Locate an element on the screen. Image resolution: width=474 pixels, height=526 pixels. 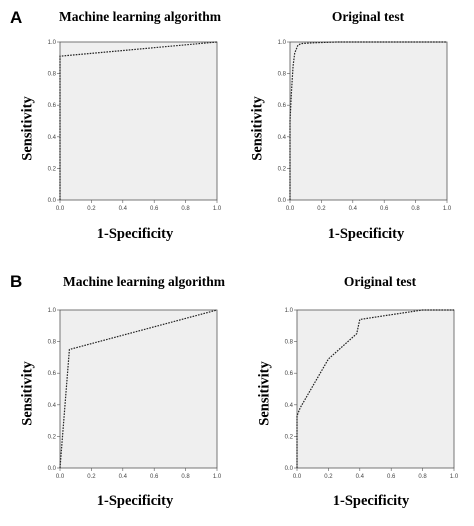
roc-chart-a-original: 0.0 0.2 0.4 0.6 0.8 1.0 0.0 0.2 0.4 0.6 0.8 1.0 is located at coordinates (365, 126).